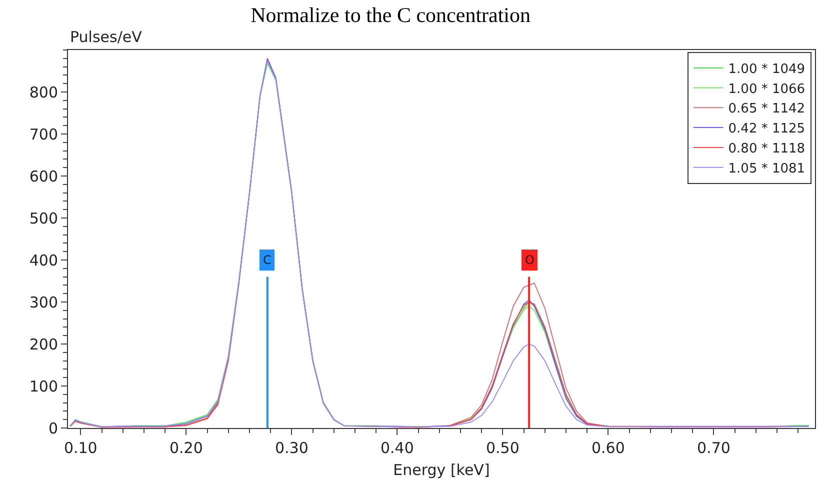  What do you see at coordinates (767, 69) in the screenshot?
I see `legend-label: 1.00 * 1049` at bounding box center [767, 69].